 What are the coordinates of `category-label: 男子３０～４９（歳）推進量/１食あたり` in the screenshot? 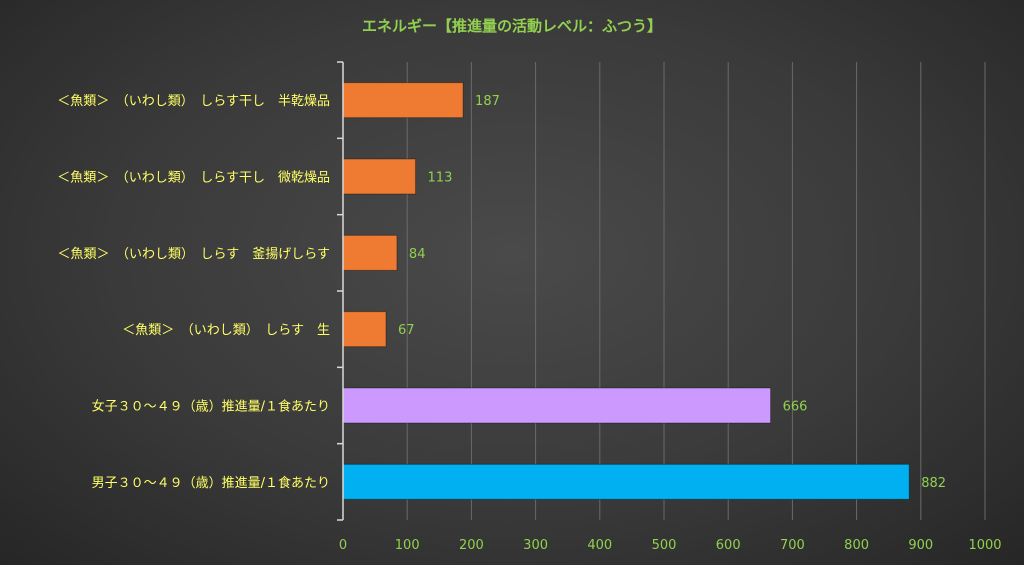 It's located at (211, 483).